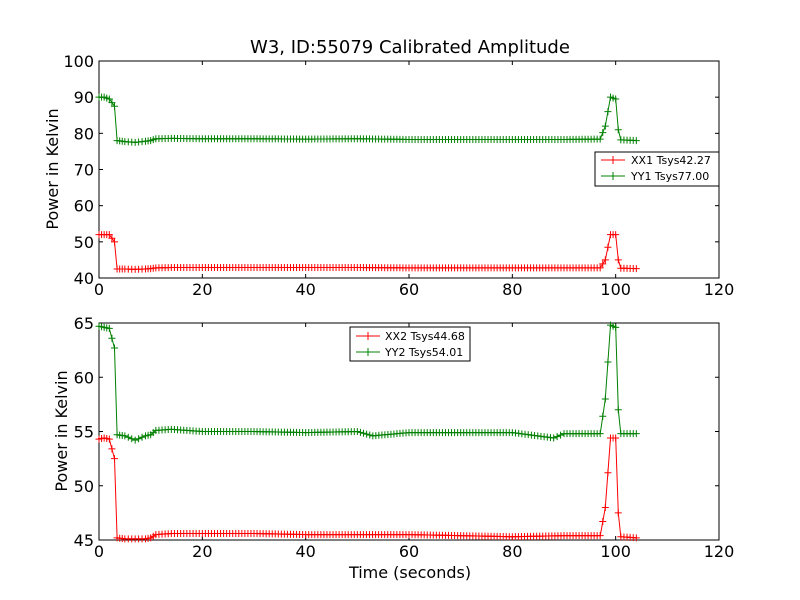 This screenshot has height=600, width=800. Describe the element at coordinates (368, 336) in the screenshot. I see `bottom-legend-marker-xx2` at that location.